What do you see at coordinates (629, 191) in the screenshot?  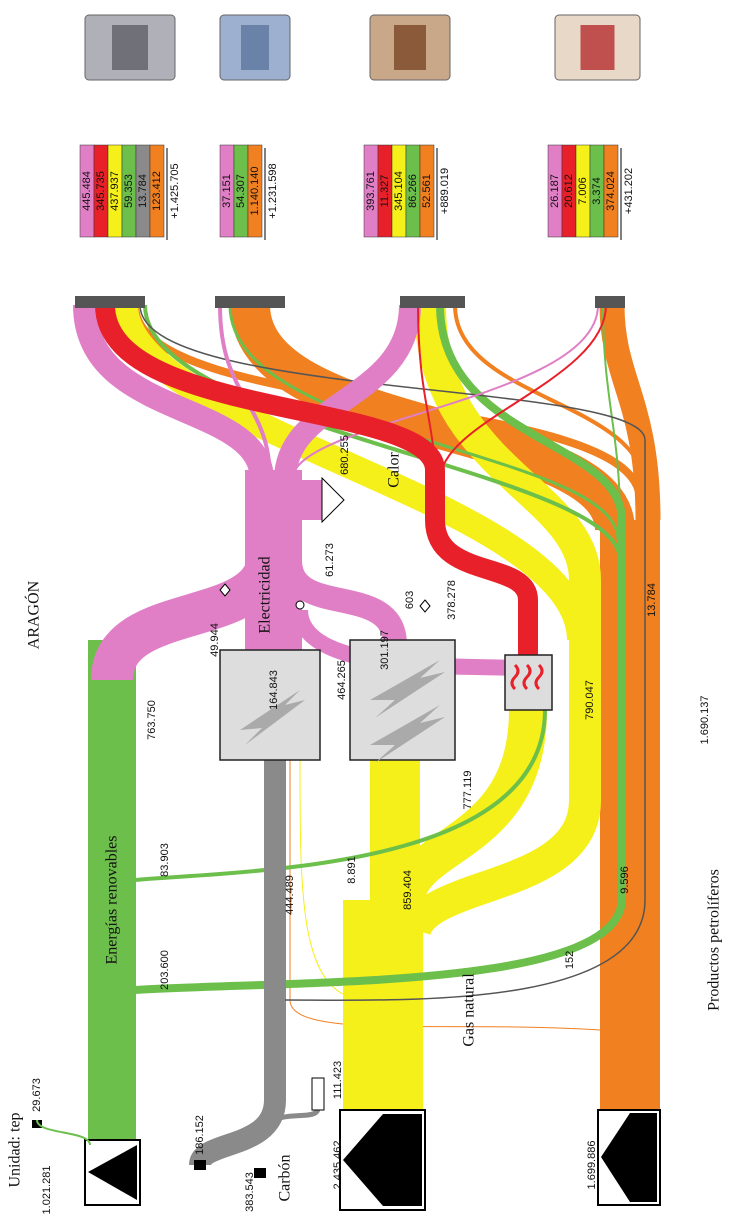 I see `table-total: +431.202` at bounding box center [629, 191].